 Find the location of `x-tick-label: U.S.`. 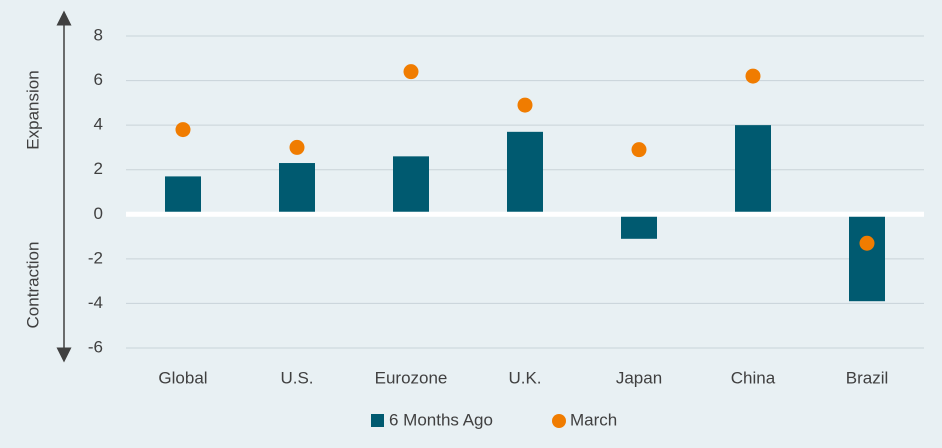

x-tick-label: U.S. is located at coordinates (296, 377).